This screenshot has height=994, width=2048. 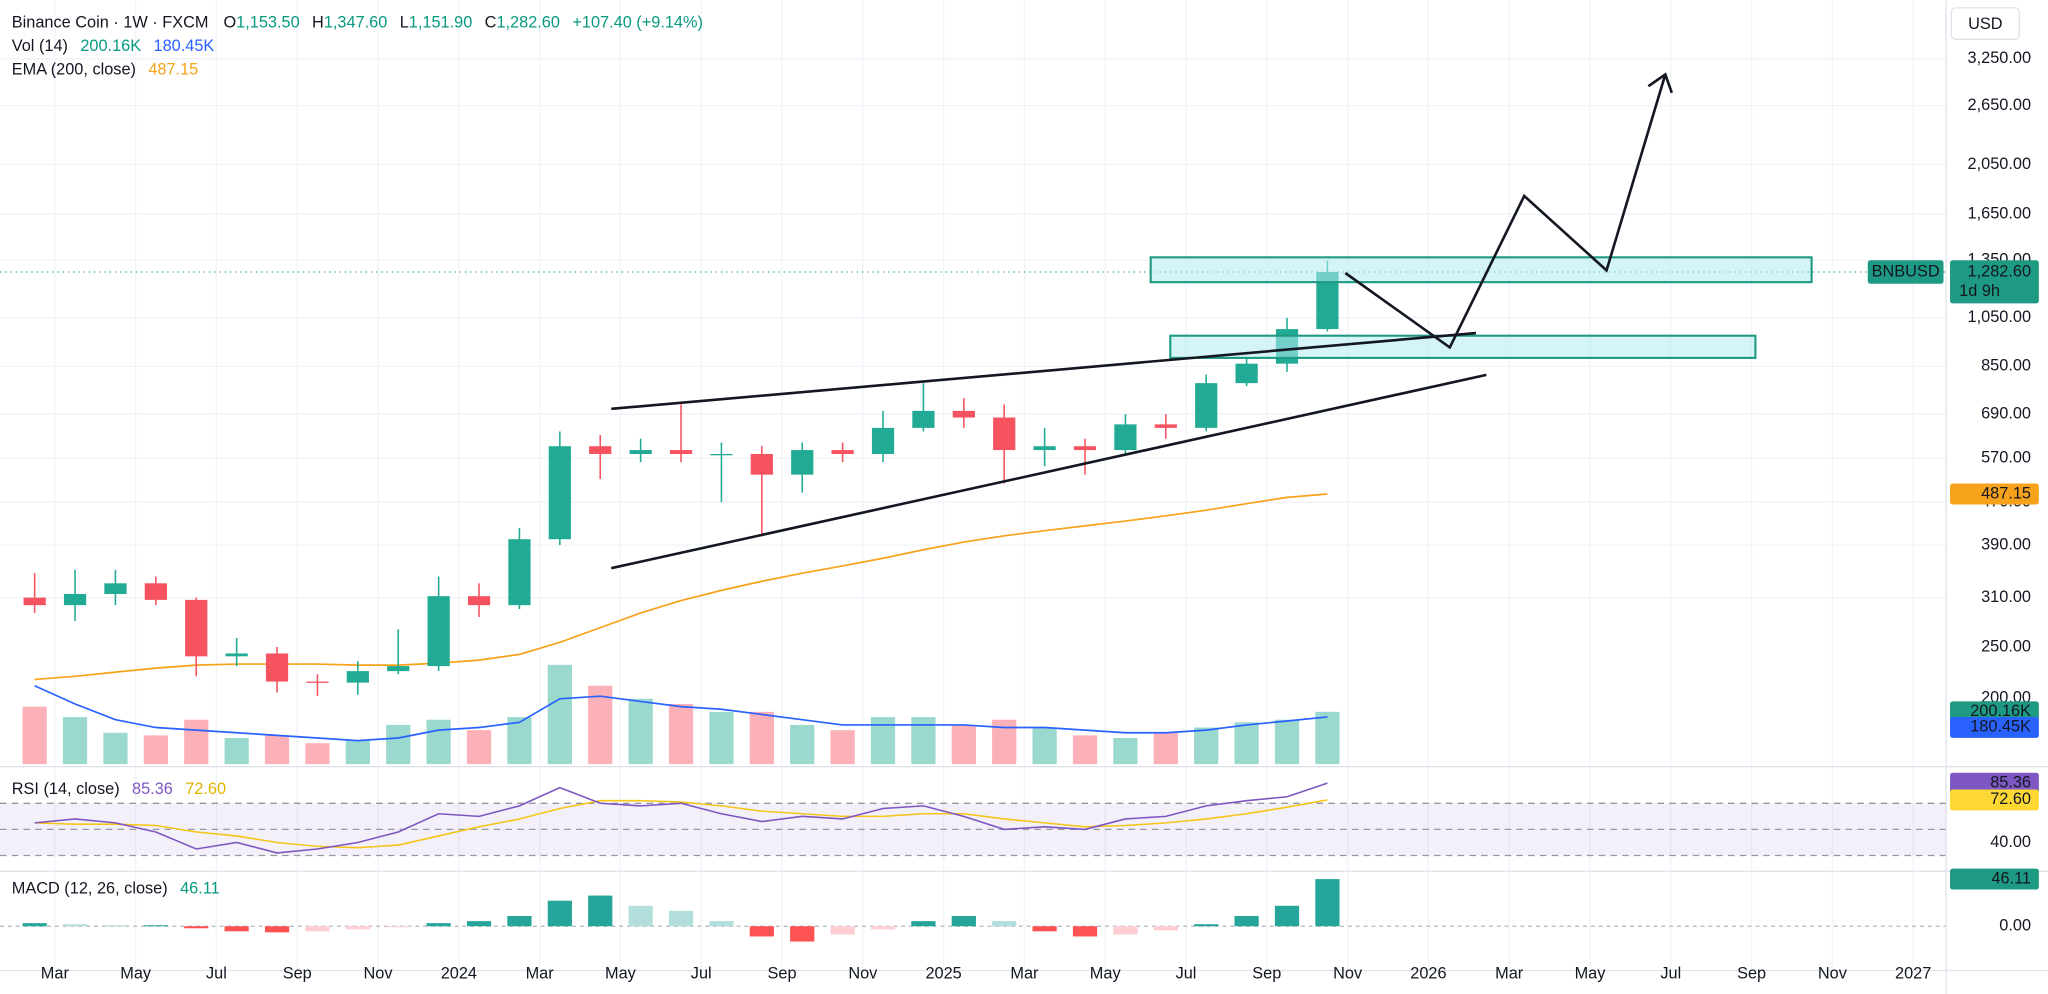 I want to click on symbol: Binance Coin · 1W · FXCM, so click(x=110, y=23).